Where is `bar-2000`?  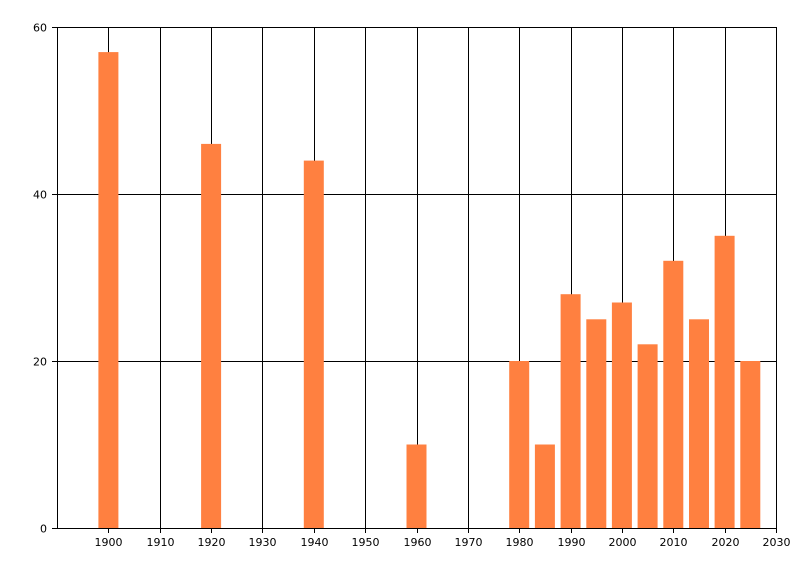 bar-2000 is located at coordinates (621, 415).